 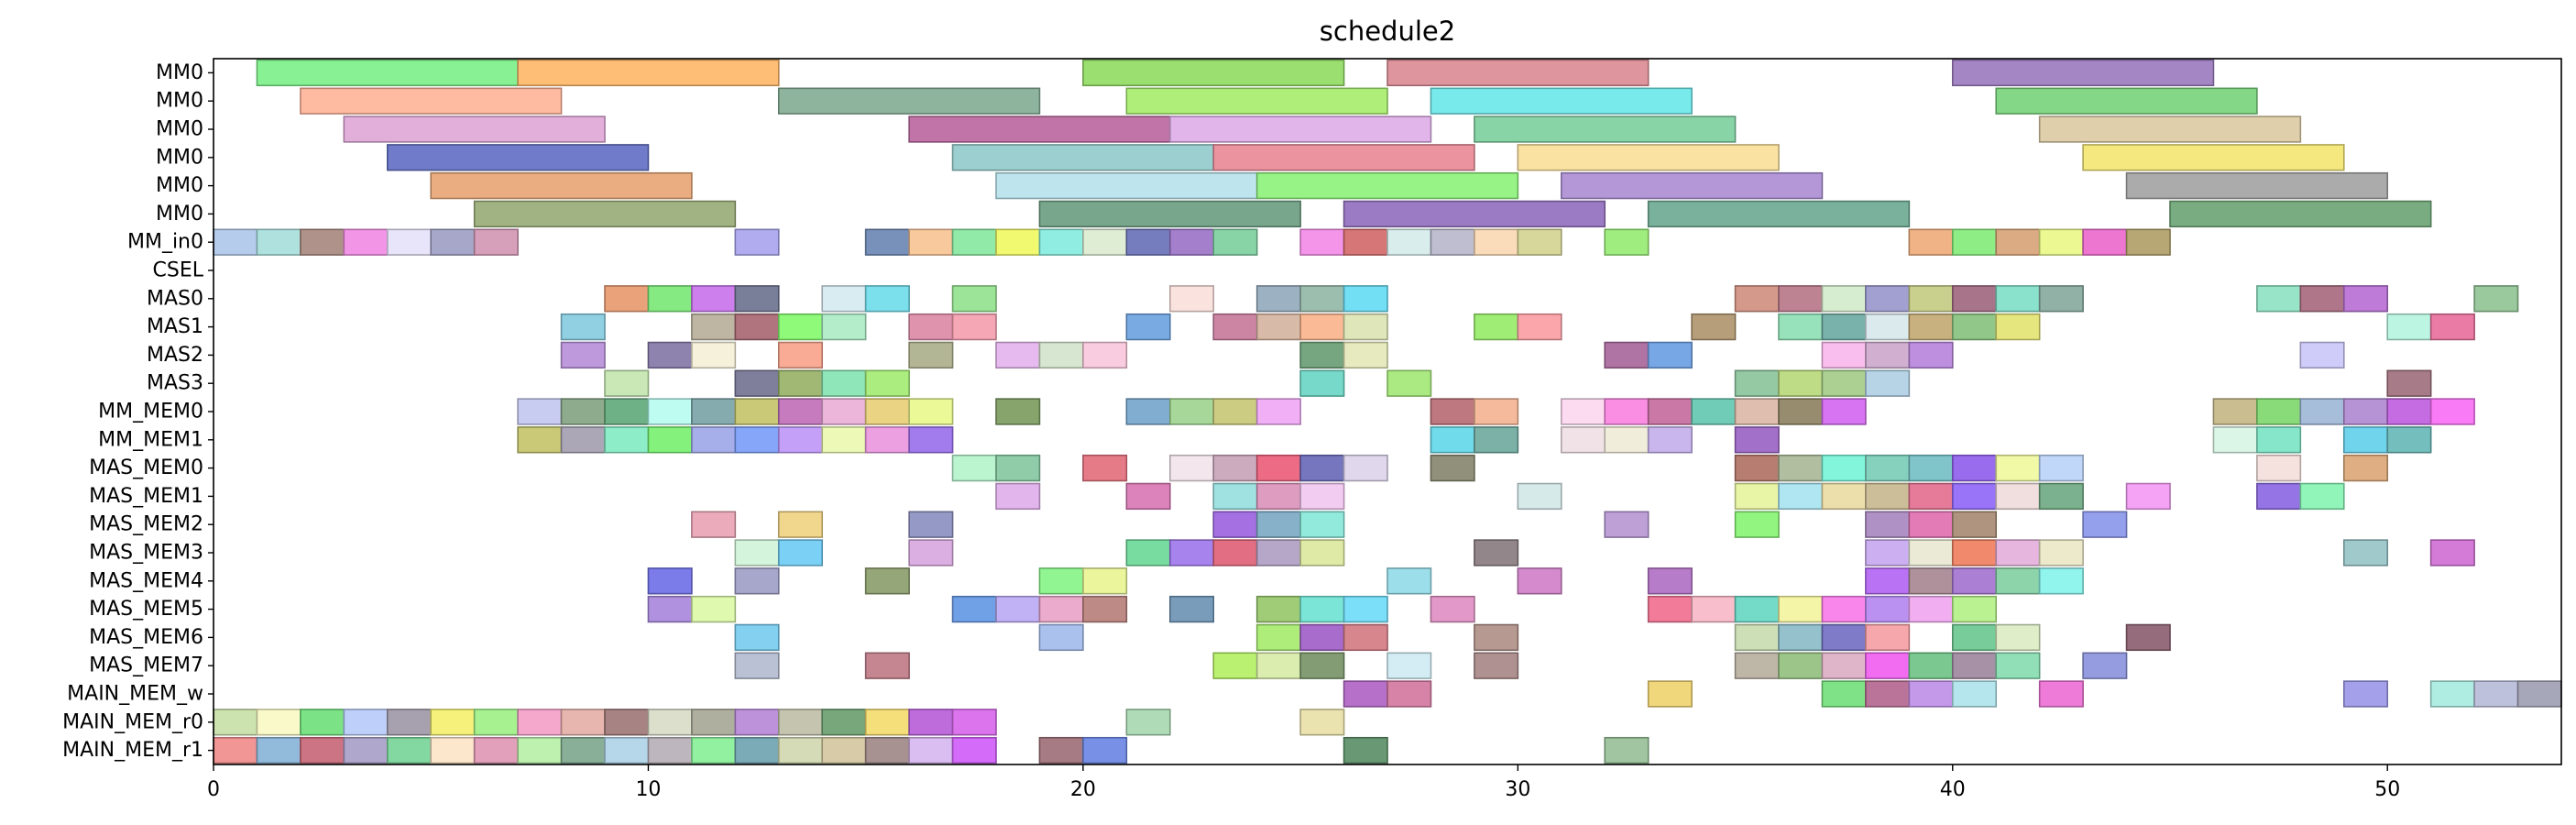 I want to click on y-tick-label: MAS_MEM6, so click(x=146, y=637).